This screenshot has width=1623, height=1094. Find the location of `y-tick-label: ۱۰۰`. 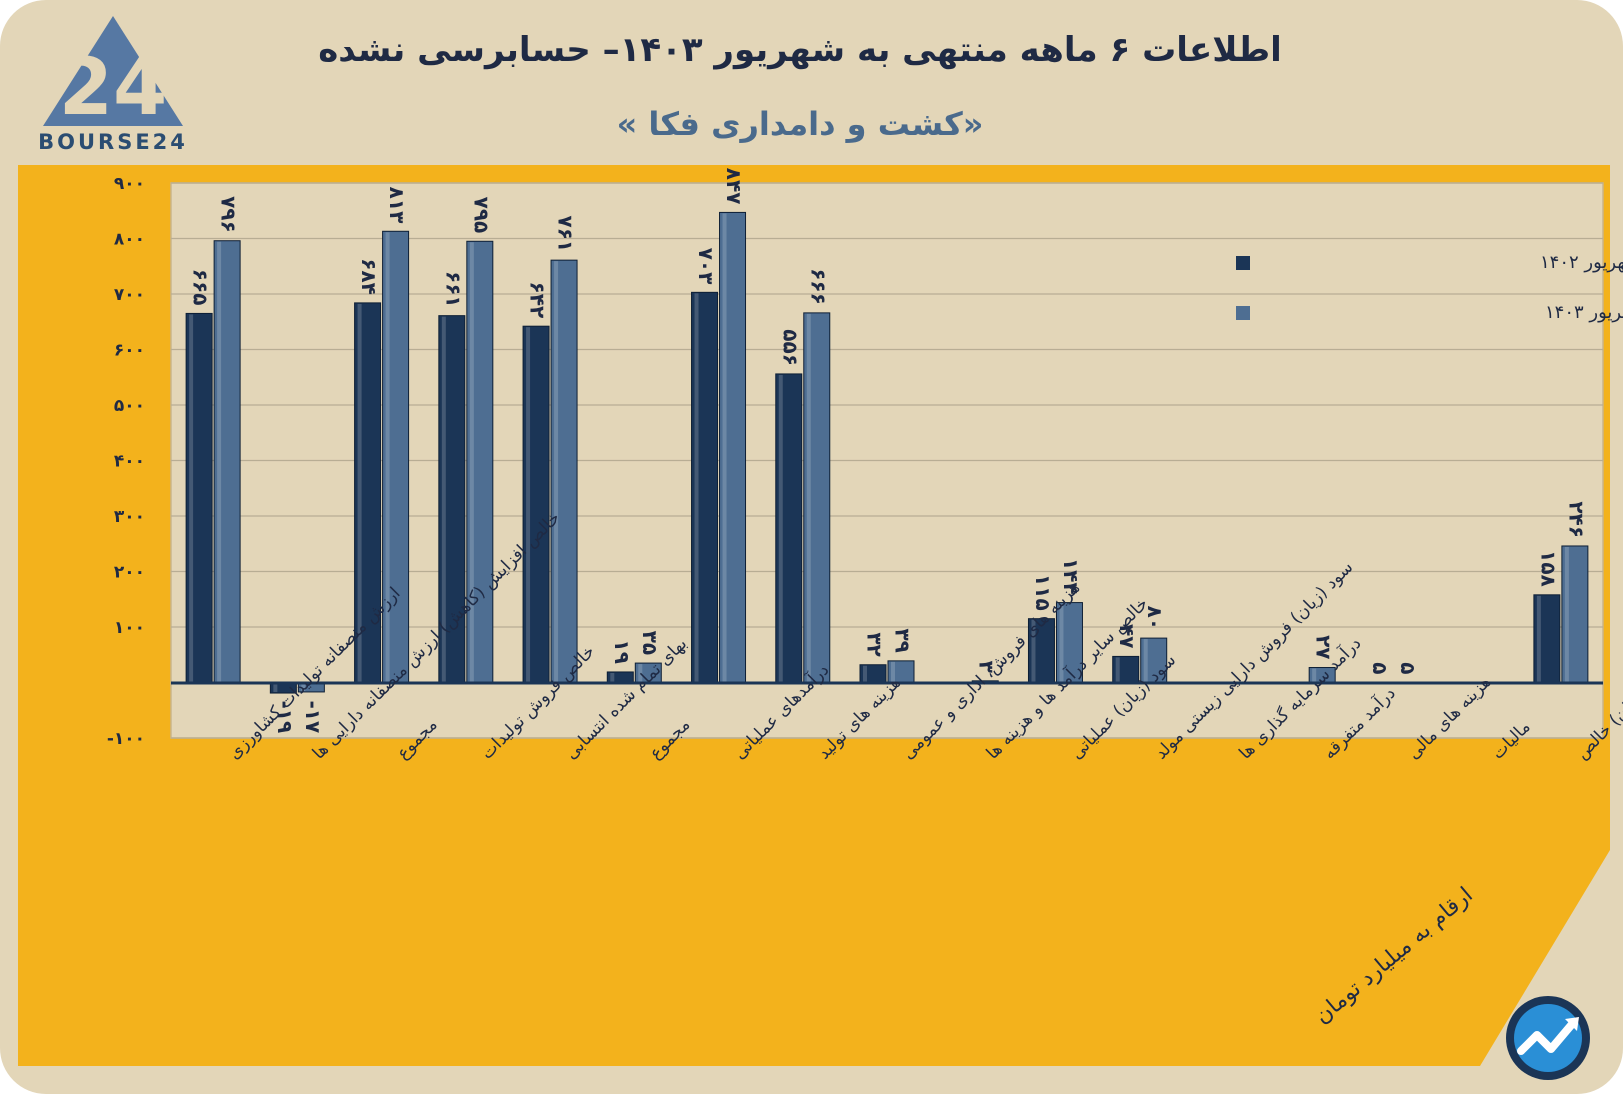

y-tick-label: ۱۰۰ is located at coordinates (129, 628).